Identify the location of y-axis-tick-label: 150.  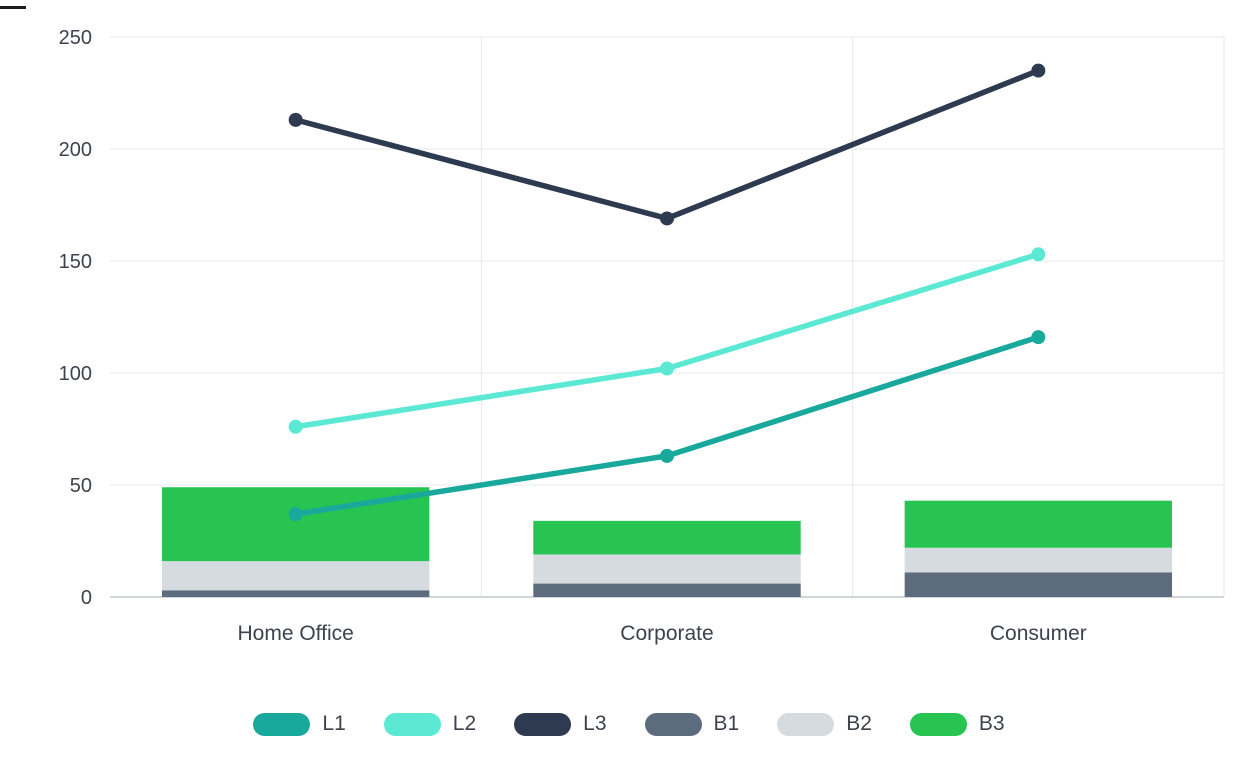
(75, 262).